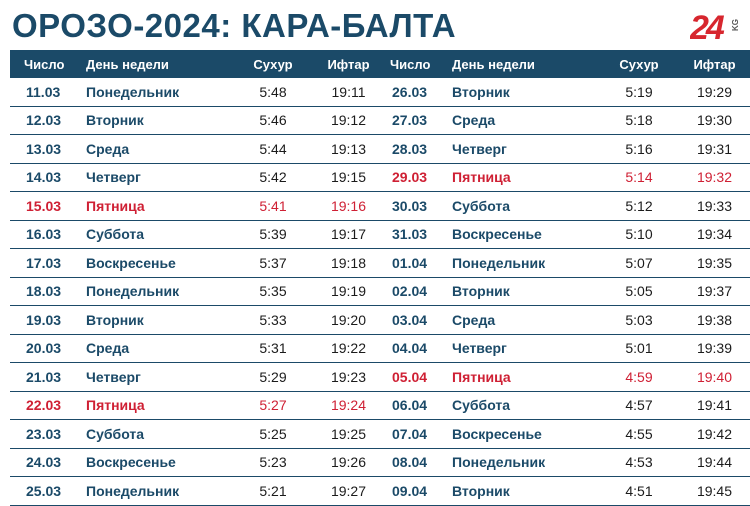 This screenshot has width=750, height=506. I want to click on row-suhur: 5:25, so click(273, 434).